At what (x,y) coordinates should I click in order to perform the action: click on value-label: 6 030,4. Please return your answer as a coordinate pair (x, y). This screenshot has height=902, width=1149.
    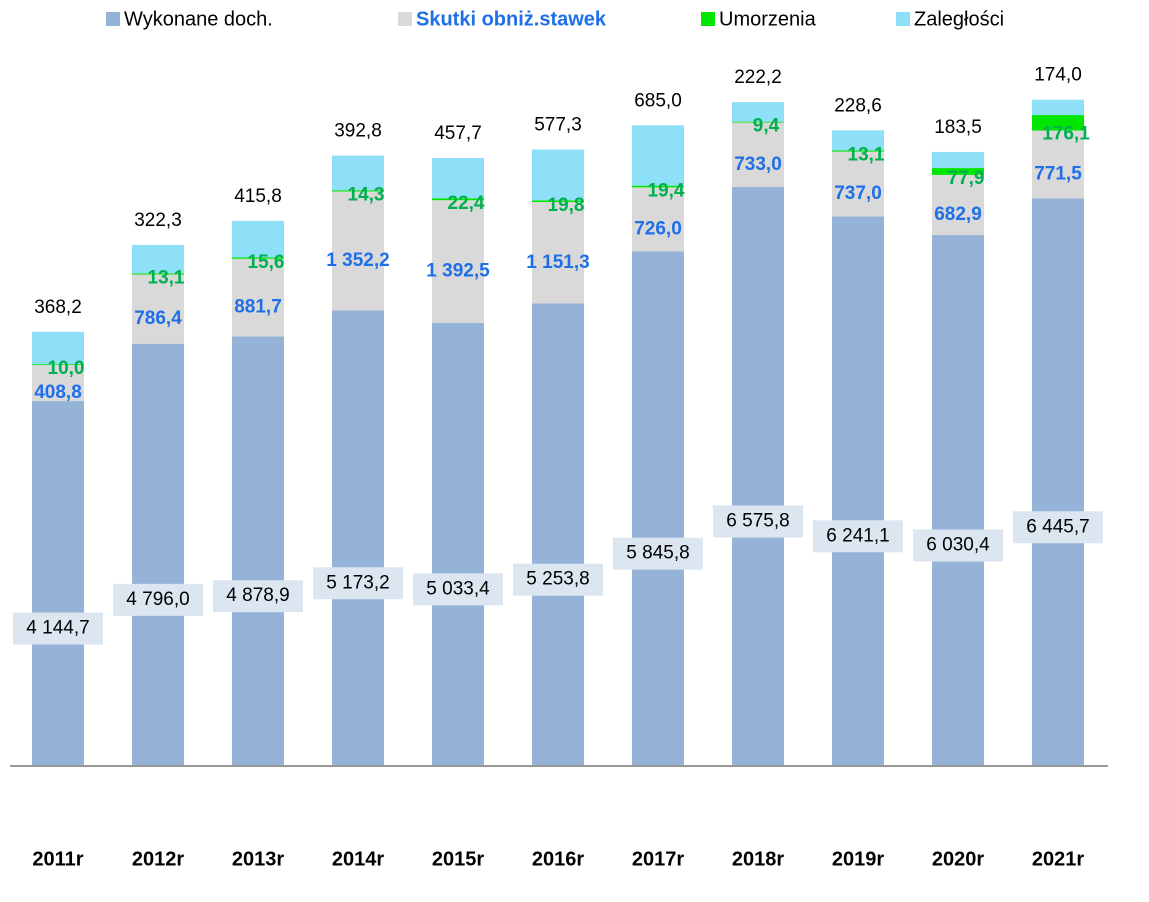
    Looking at the image, I should click on (958, 545).